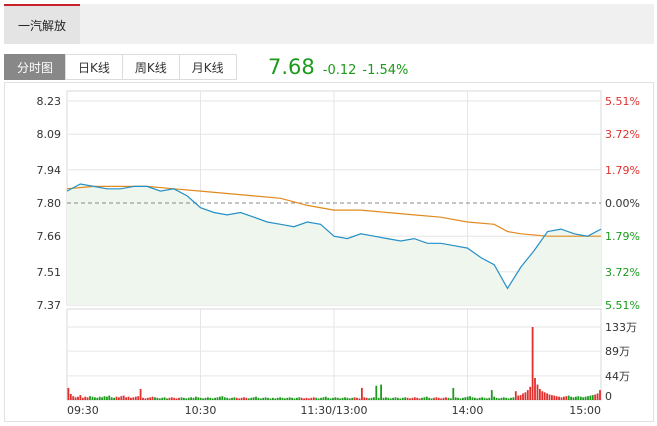  I want to click on tab-intraday: 分时图, so click(35, 67).